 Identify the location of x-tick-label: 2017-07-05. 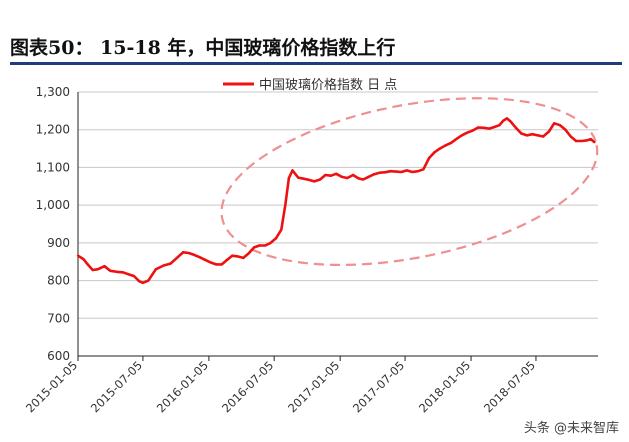
(378, 386).